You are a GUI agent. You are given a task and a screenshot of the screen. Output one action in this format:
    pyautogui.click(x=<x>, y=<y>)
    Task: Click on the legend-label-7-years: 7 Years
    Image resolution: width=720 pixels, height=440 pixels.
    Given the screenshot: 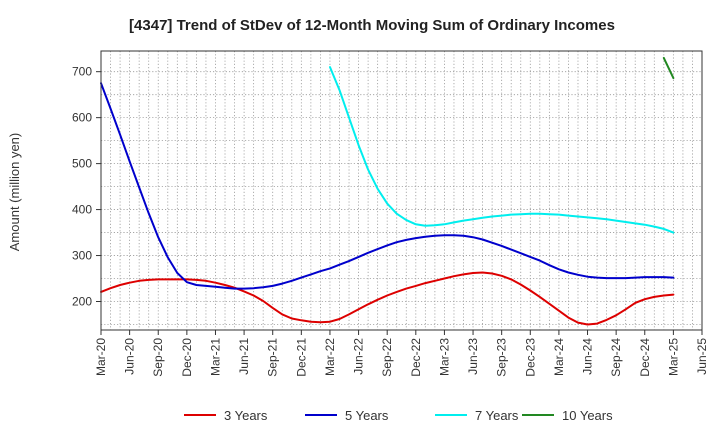 What is the action you would take?
    pyautogui.click(x=497, y=415)
    